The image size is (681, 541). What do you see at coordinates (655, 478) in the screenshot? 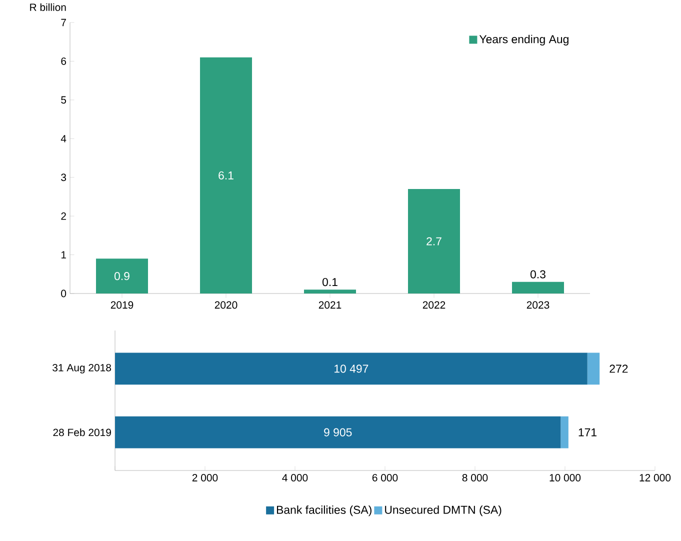
I see `x-tick-label: 12 000` at bounding box center [655, 478].